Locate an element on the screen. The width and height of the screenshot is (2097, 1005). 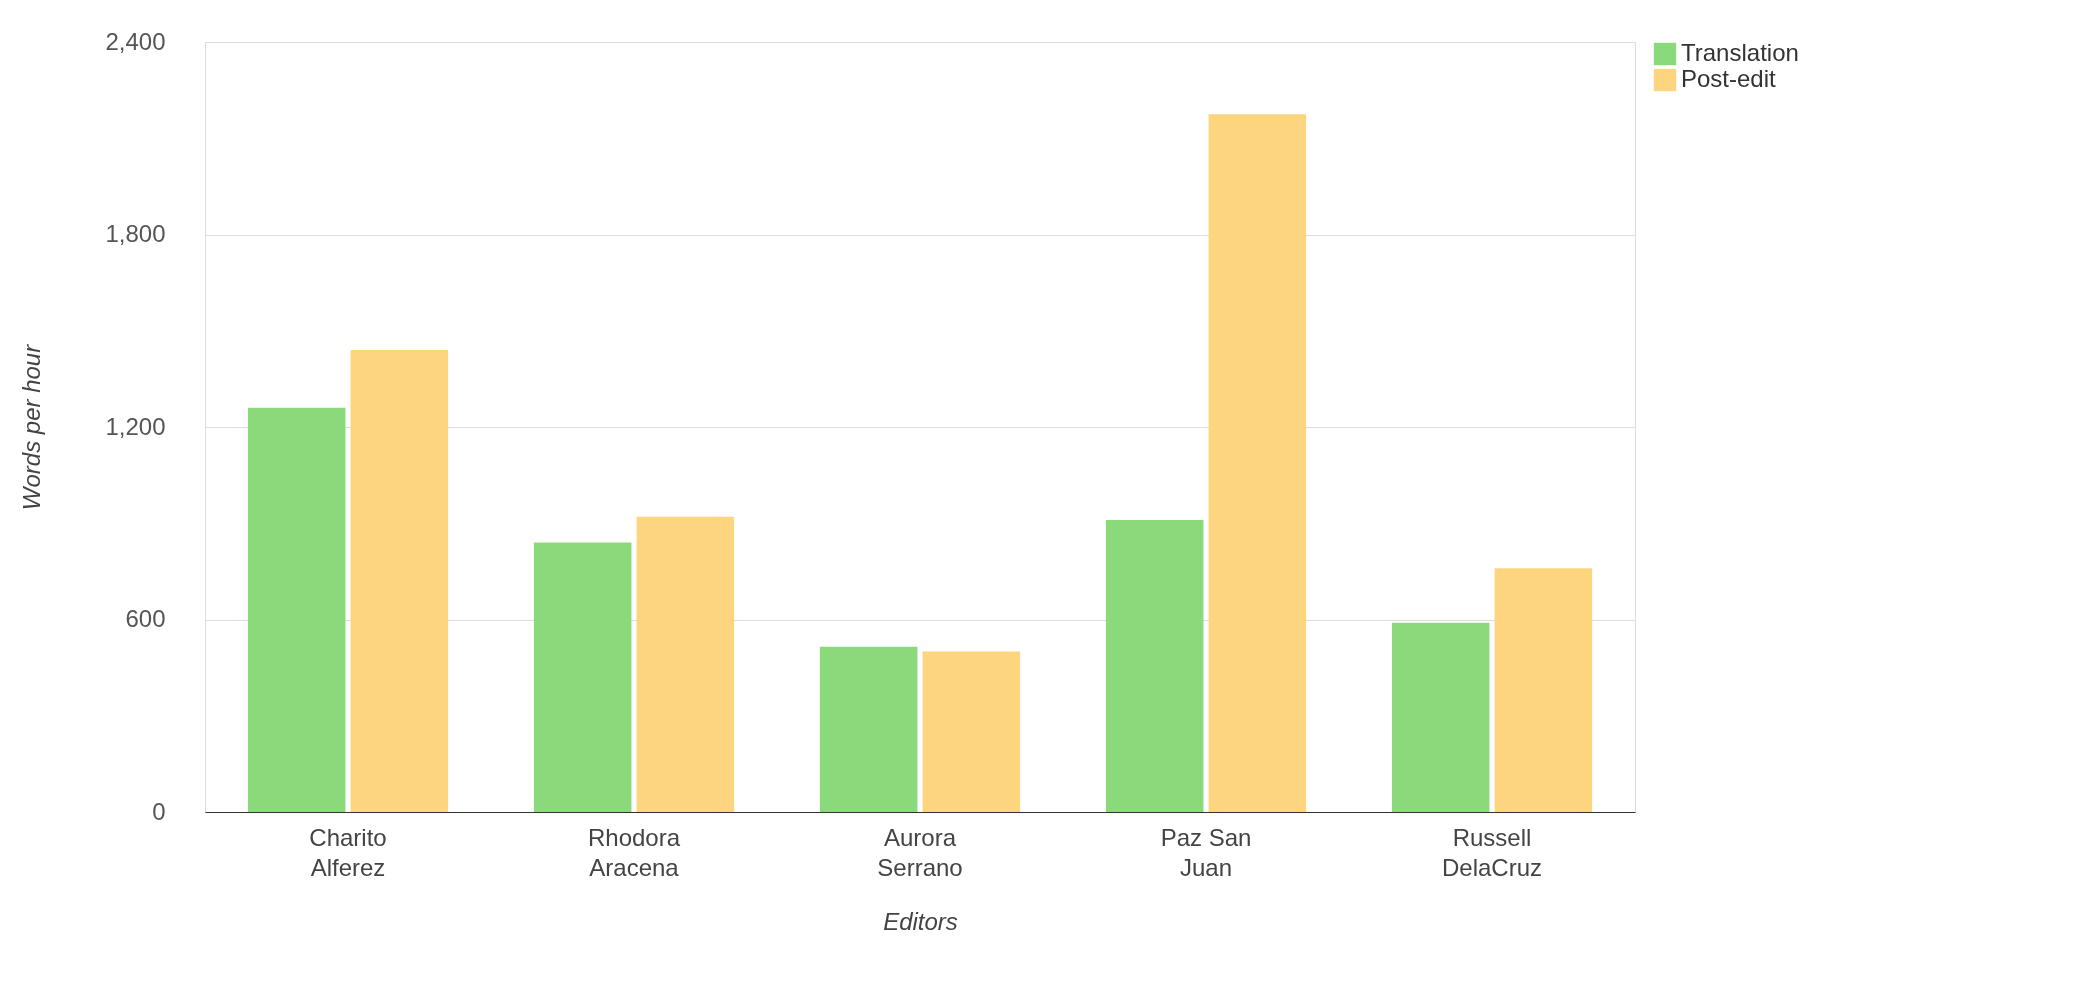
x-tick-label: Paz San Juan is located at coordinates (1206, 852).